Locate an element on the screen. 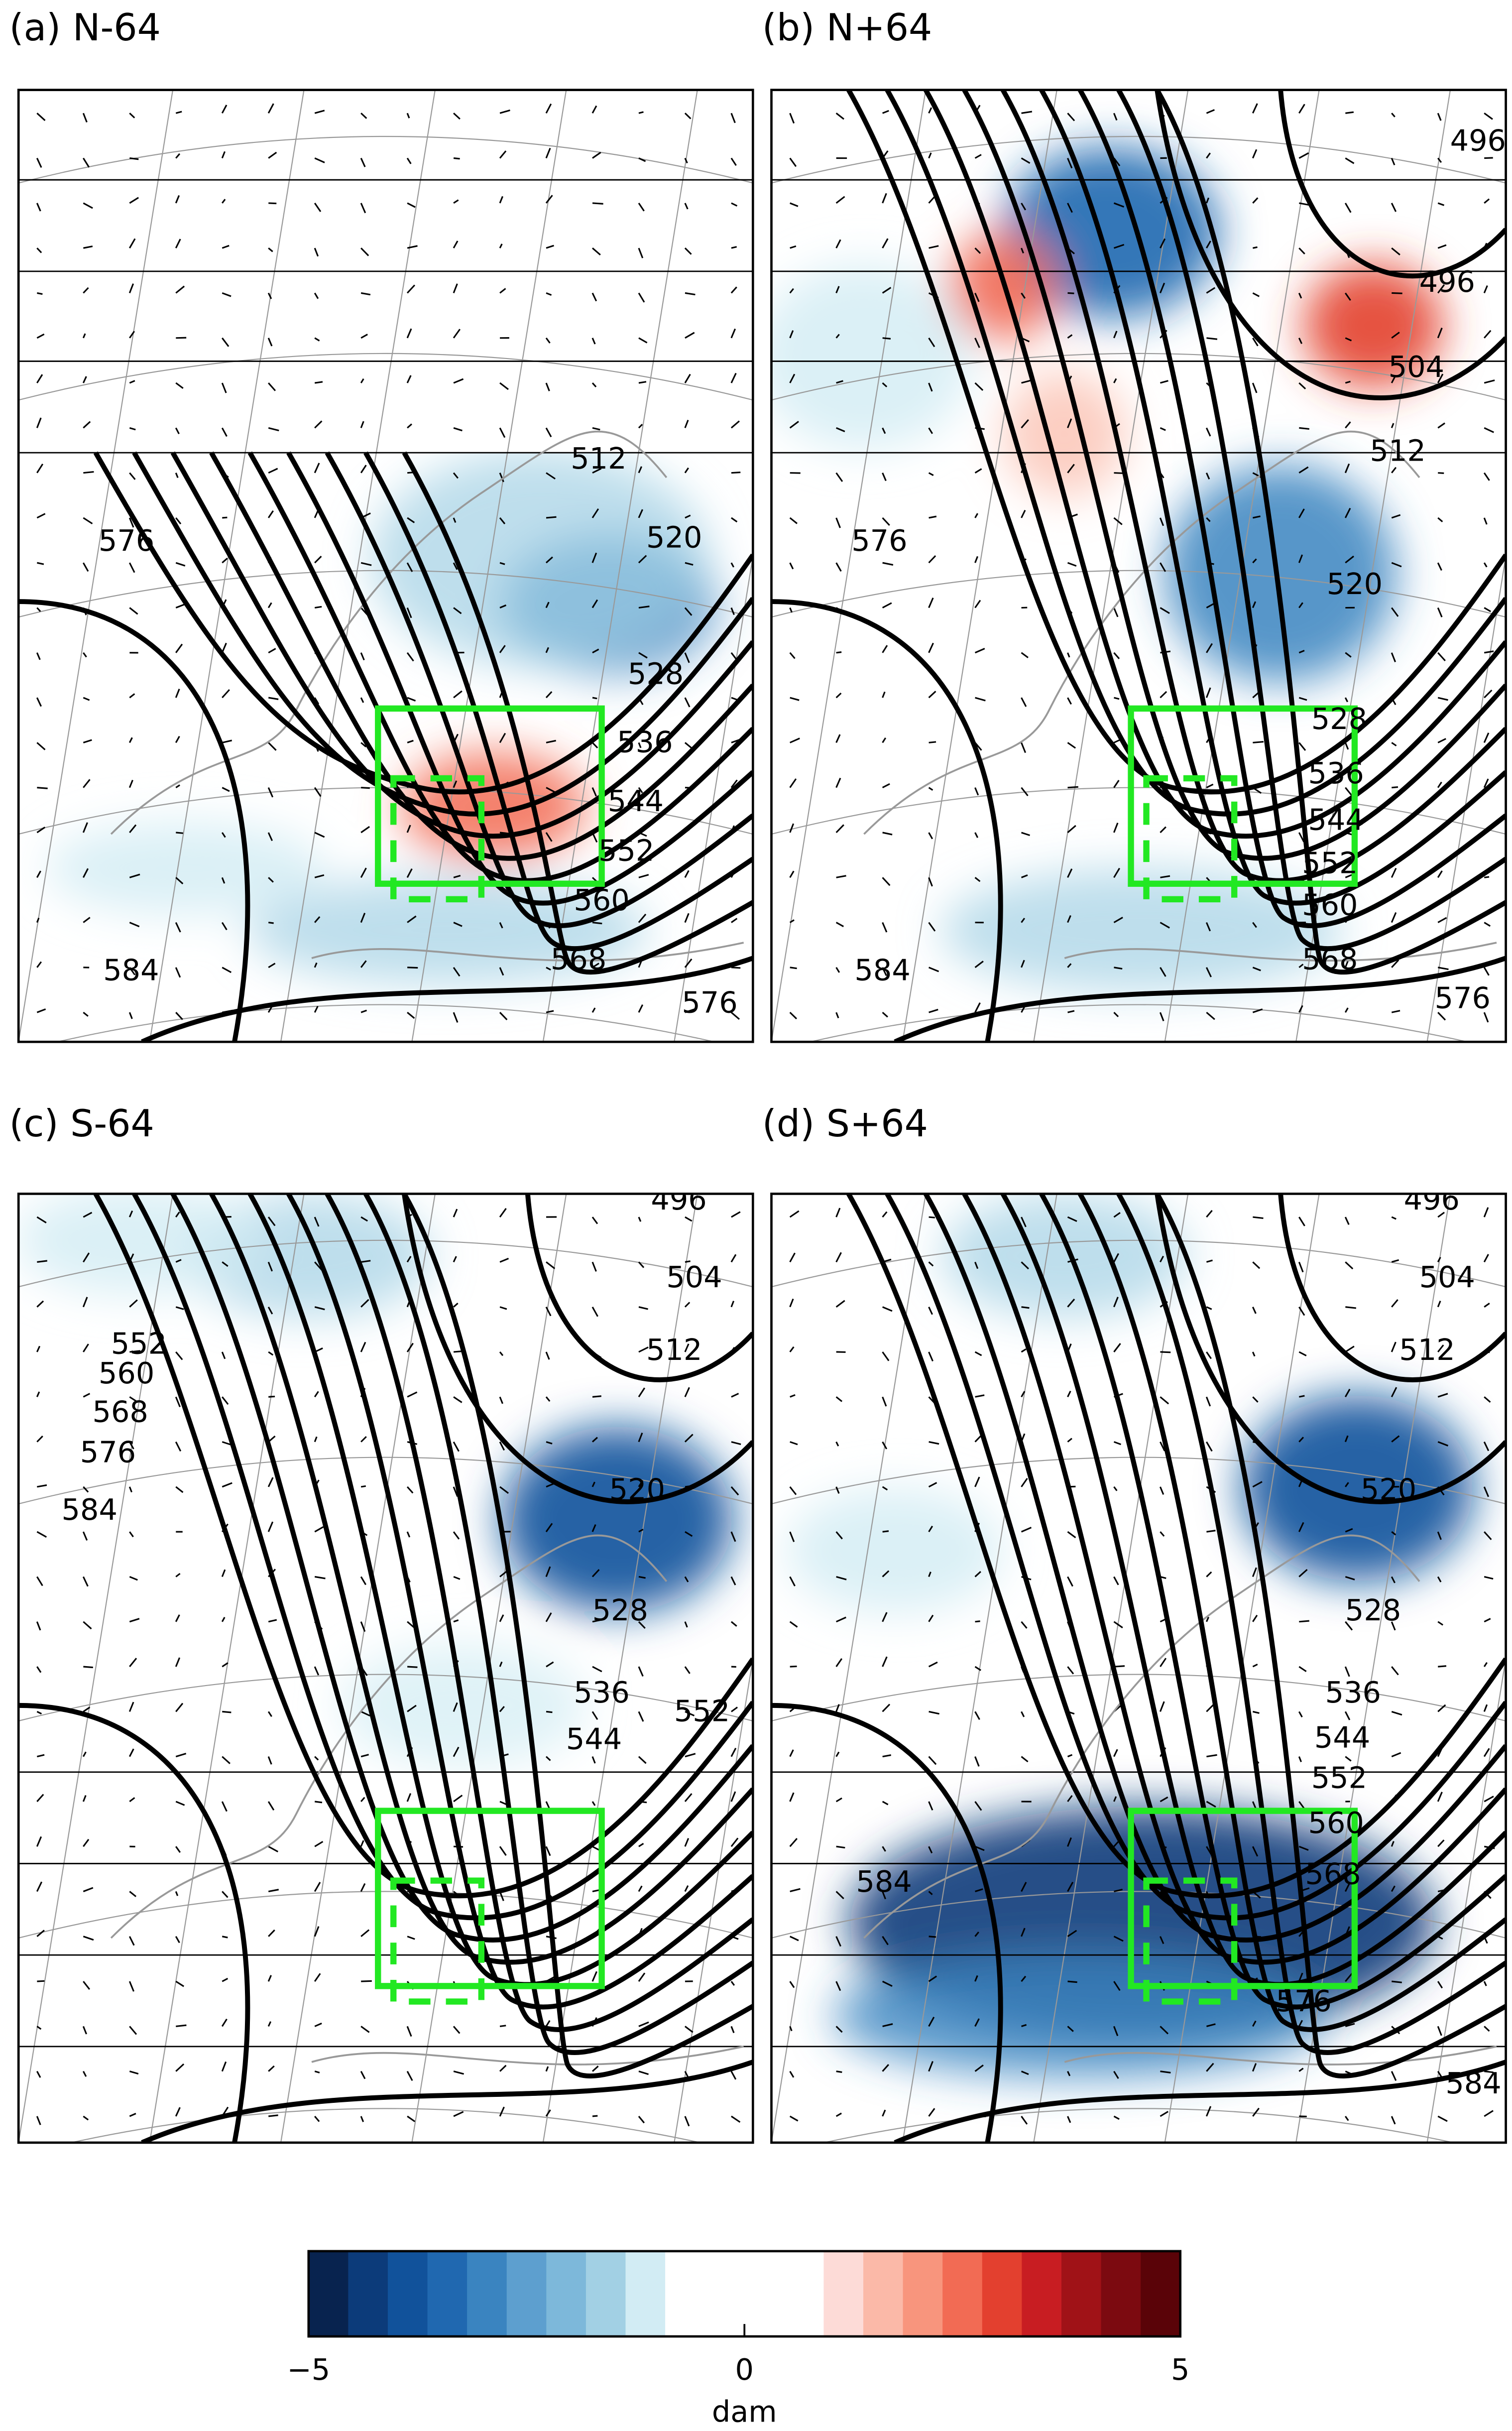 This screenshot has height=2431, width=1512. contour-label: 496 is located at coordinates (1478, 140).